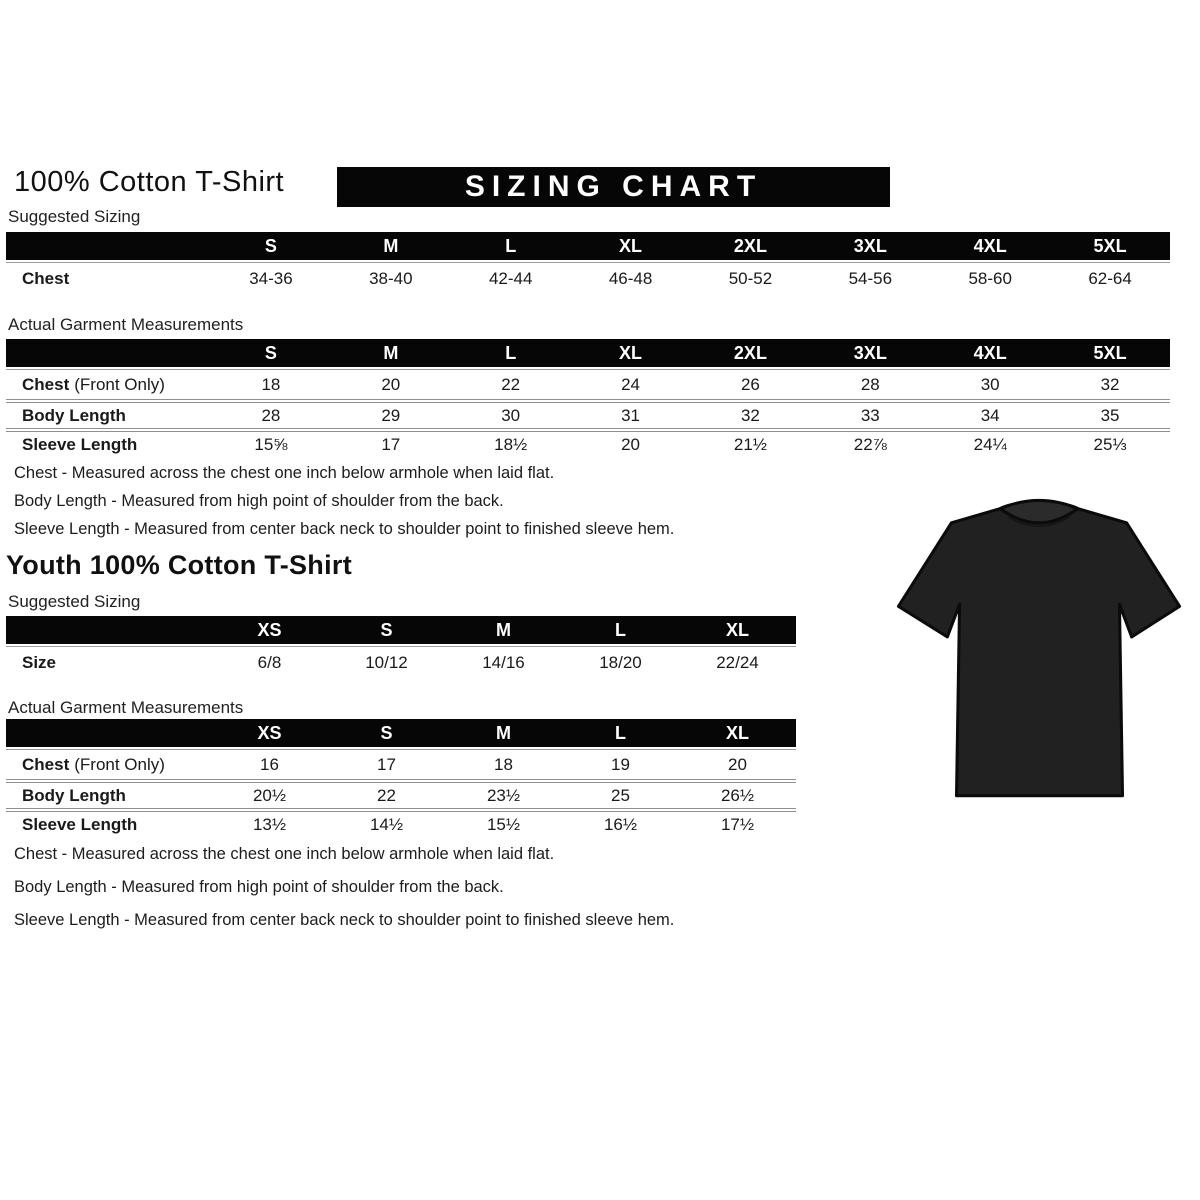 The height and width of the screenshot is (1200, 1200). Describe the element at coordinates (179, 565) in the screenshot. I see `youth-title: Youth 100% Cotton T-Shirt` at that location.